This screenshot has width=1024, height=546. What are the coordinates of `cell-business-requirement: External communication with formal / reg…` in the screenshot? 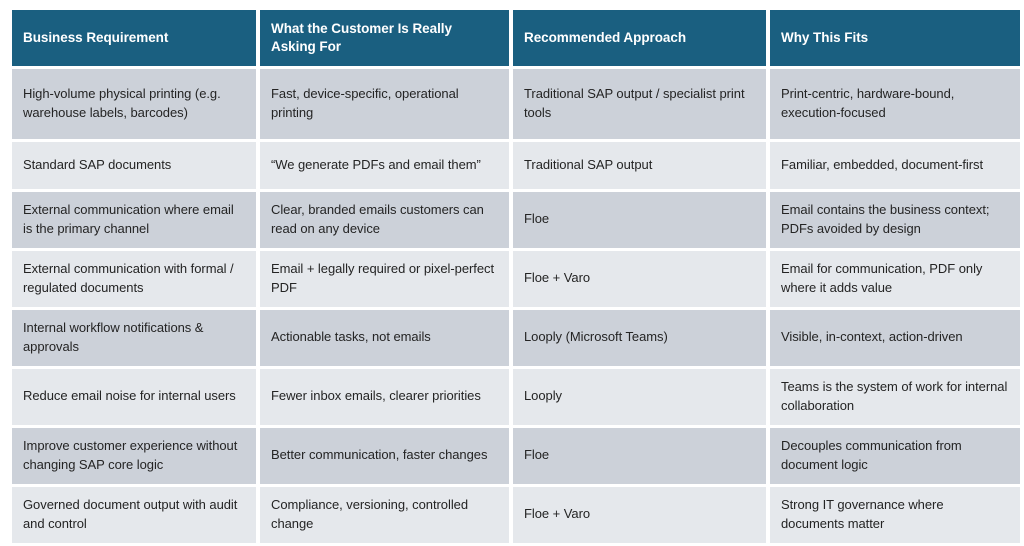 It's located at (134, 279).